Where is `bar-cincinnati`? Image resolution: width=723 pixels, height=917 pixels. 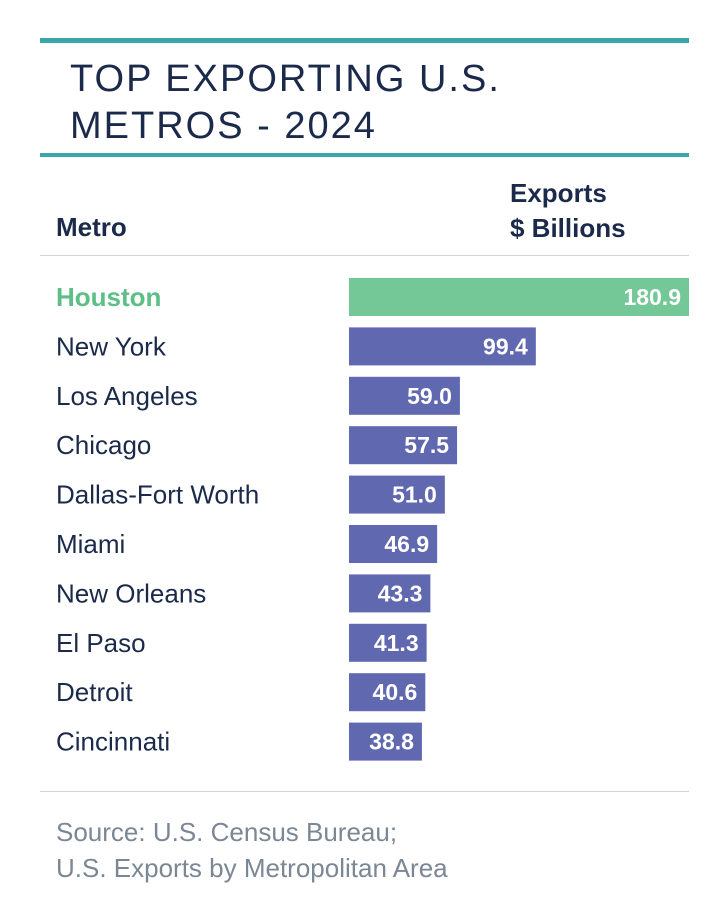
bar-cincinnati is located at coordinates (385, 741).